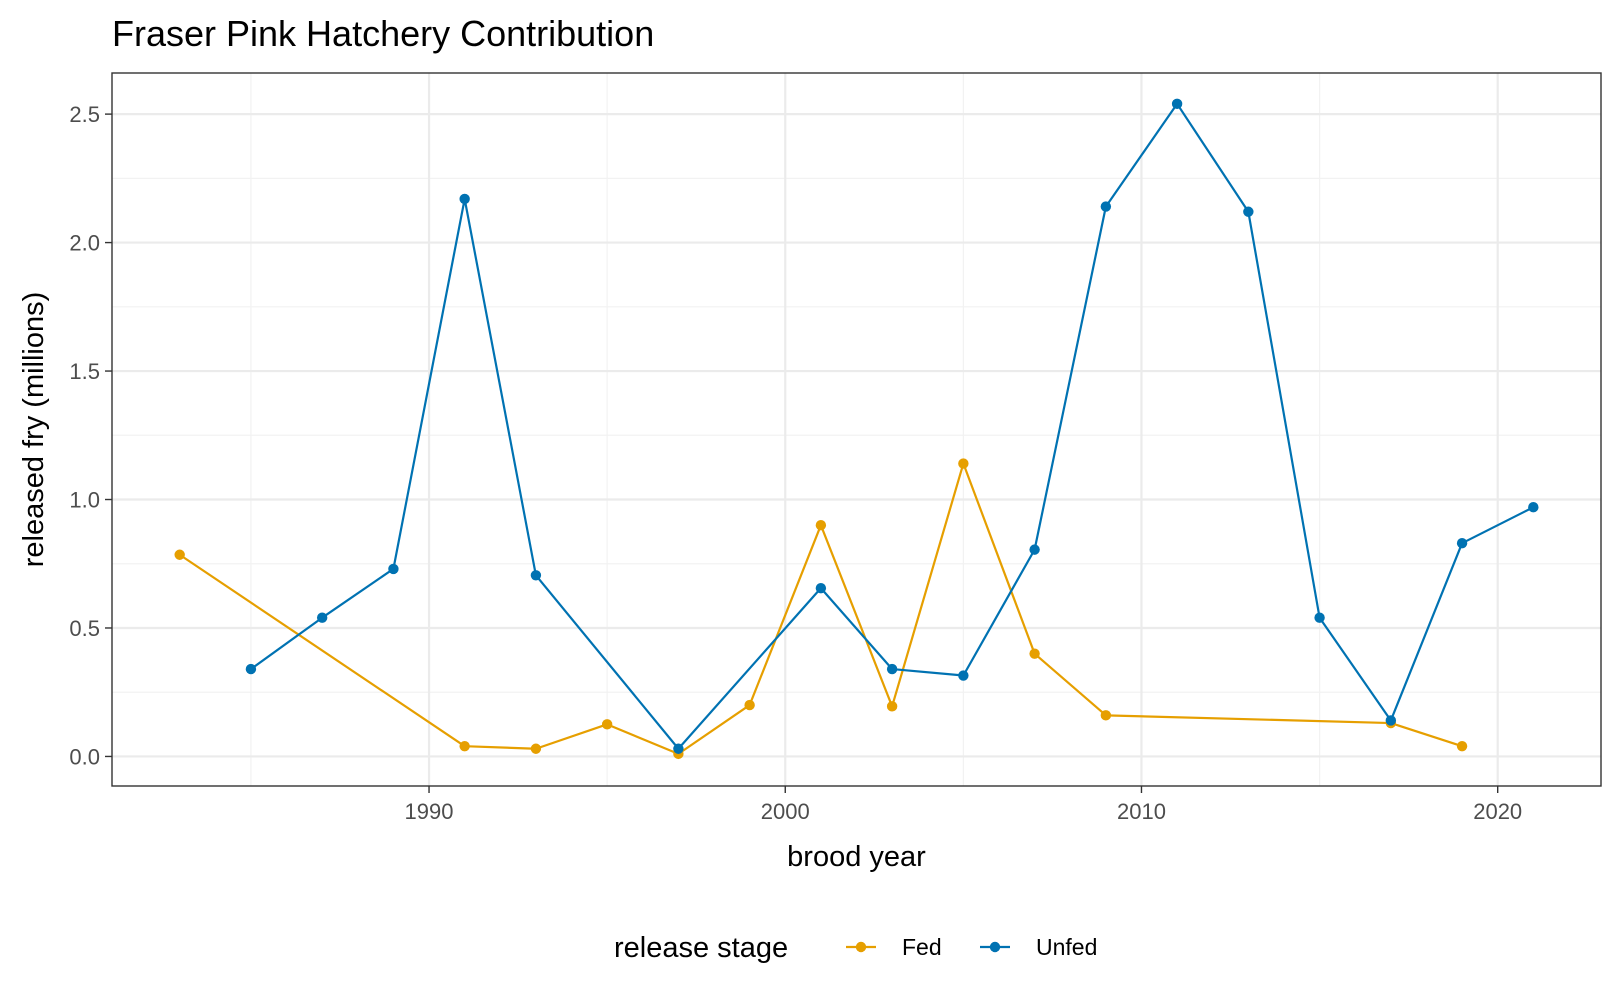 The image size is (1620, 1001). I want to click on legend: release stage Fed Unfed, so click(855, 948).